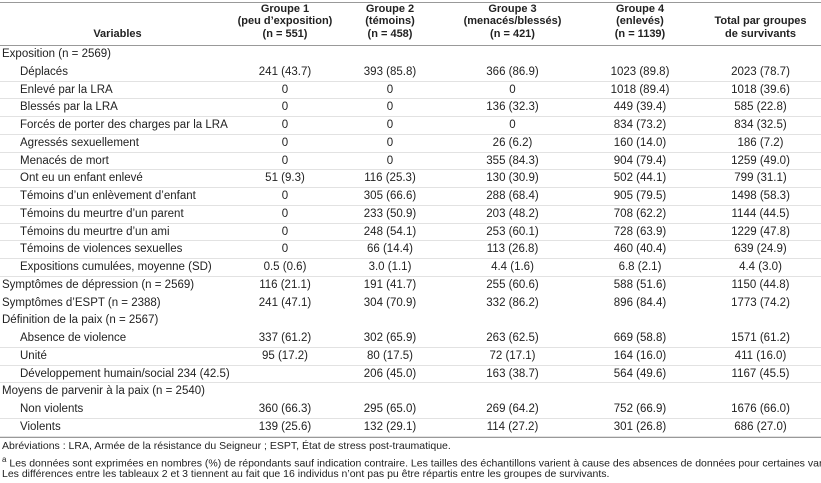 The image size is (821, 483). What do you see at coordinates (512, 426) in the screenshot?
I see `cell: 114 (27.2)` at bounding box center [512, 426].